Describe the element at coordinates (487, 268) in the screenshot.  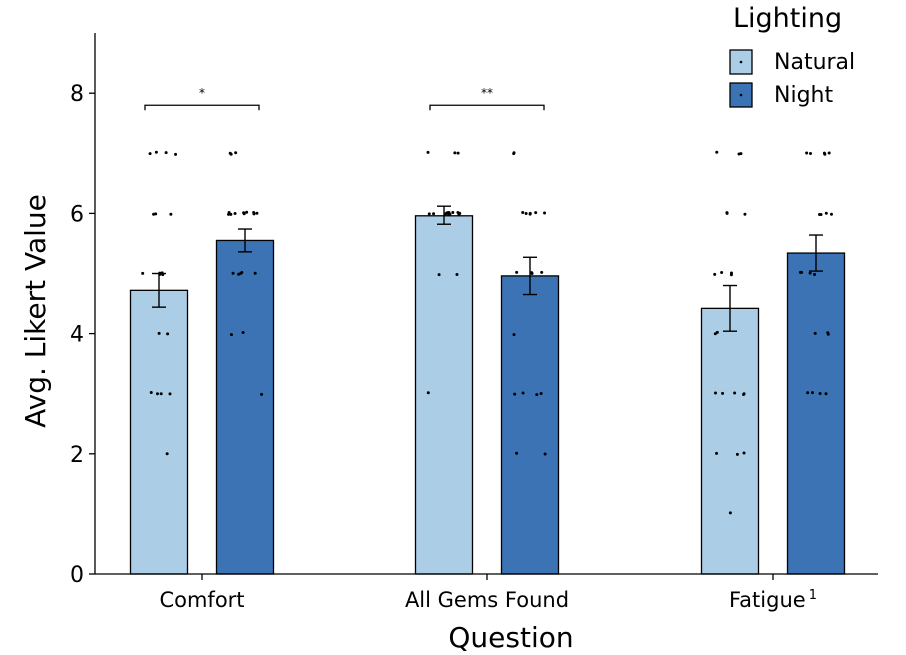
I see `error-bars-layer` at that location.